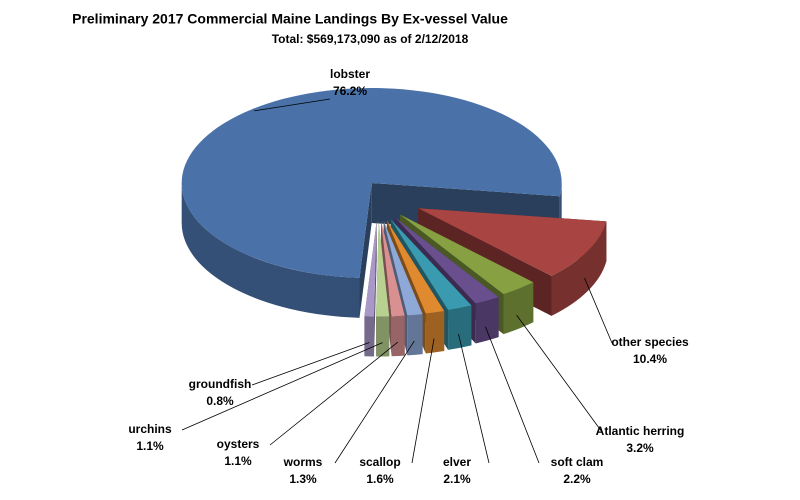 The width and height of the screenshot is (800, 500). I want to click on slice-label: lobster, so click(350, 74).